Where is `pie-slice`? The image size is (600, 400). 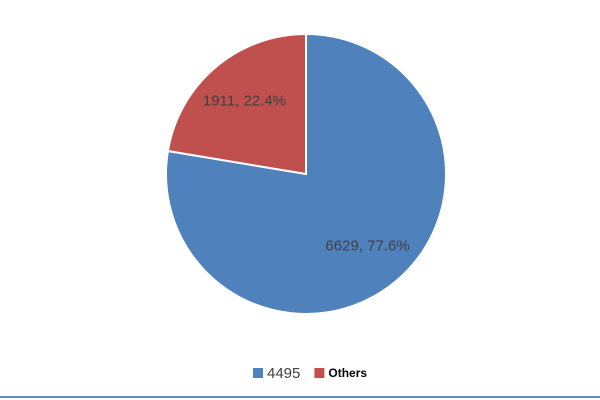 pie-slice is located at coordinates (236, 104).